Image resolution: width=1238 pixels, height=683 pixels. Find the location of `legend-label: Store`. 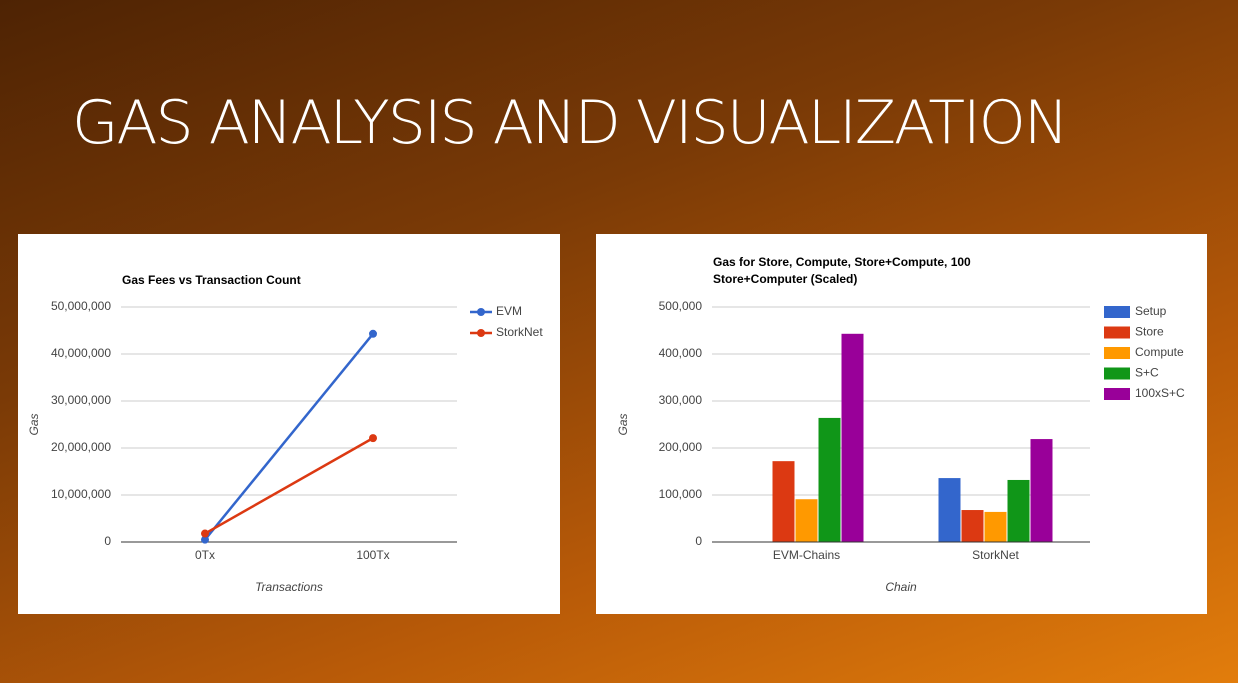

legend-label: Store is located at coordinates (1149, 332).